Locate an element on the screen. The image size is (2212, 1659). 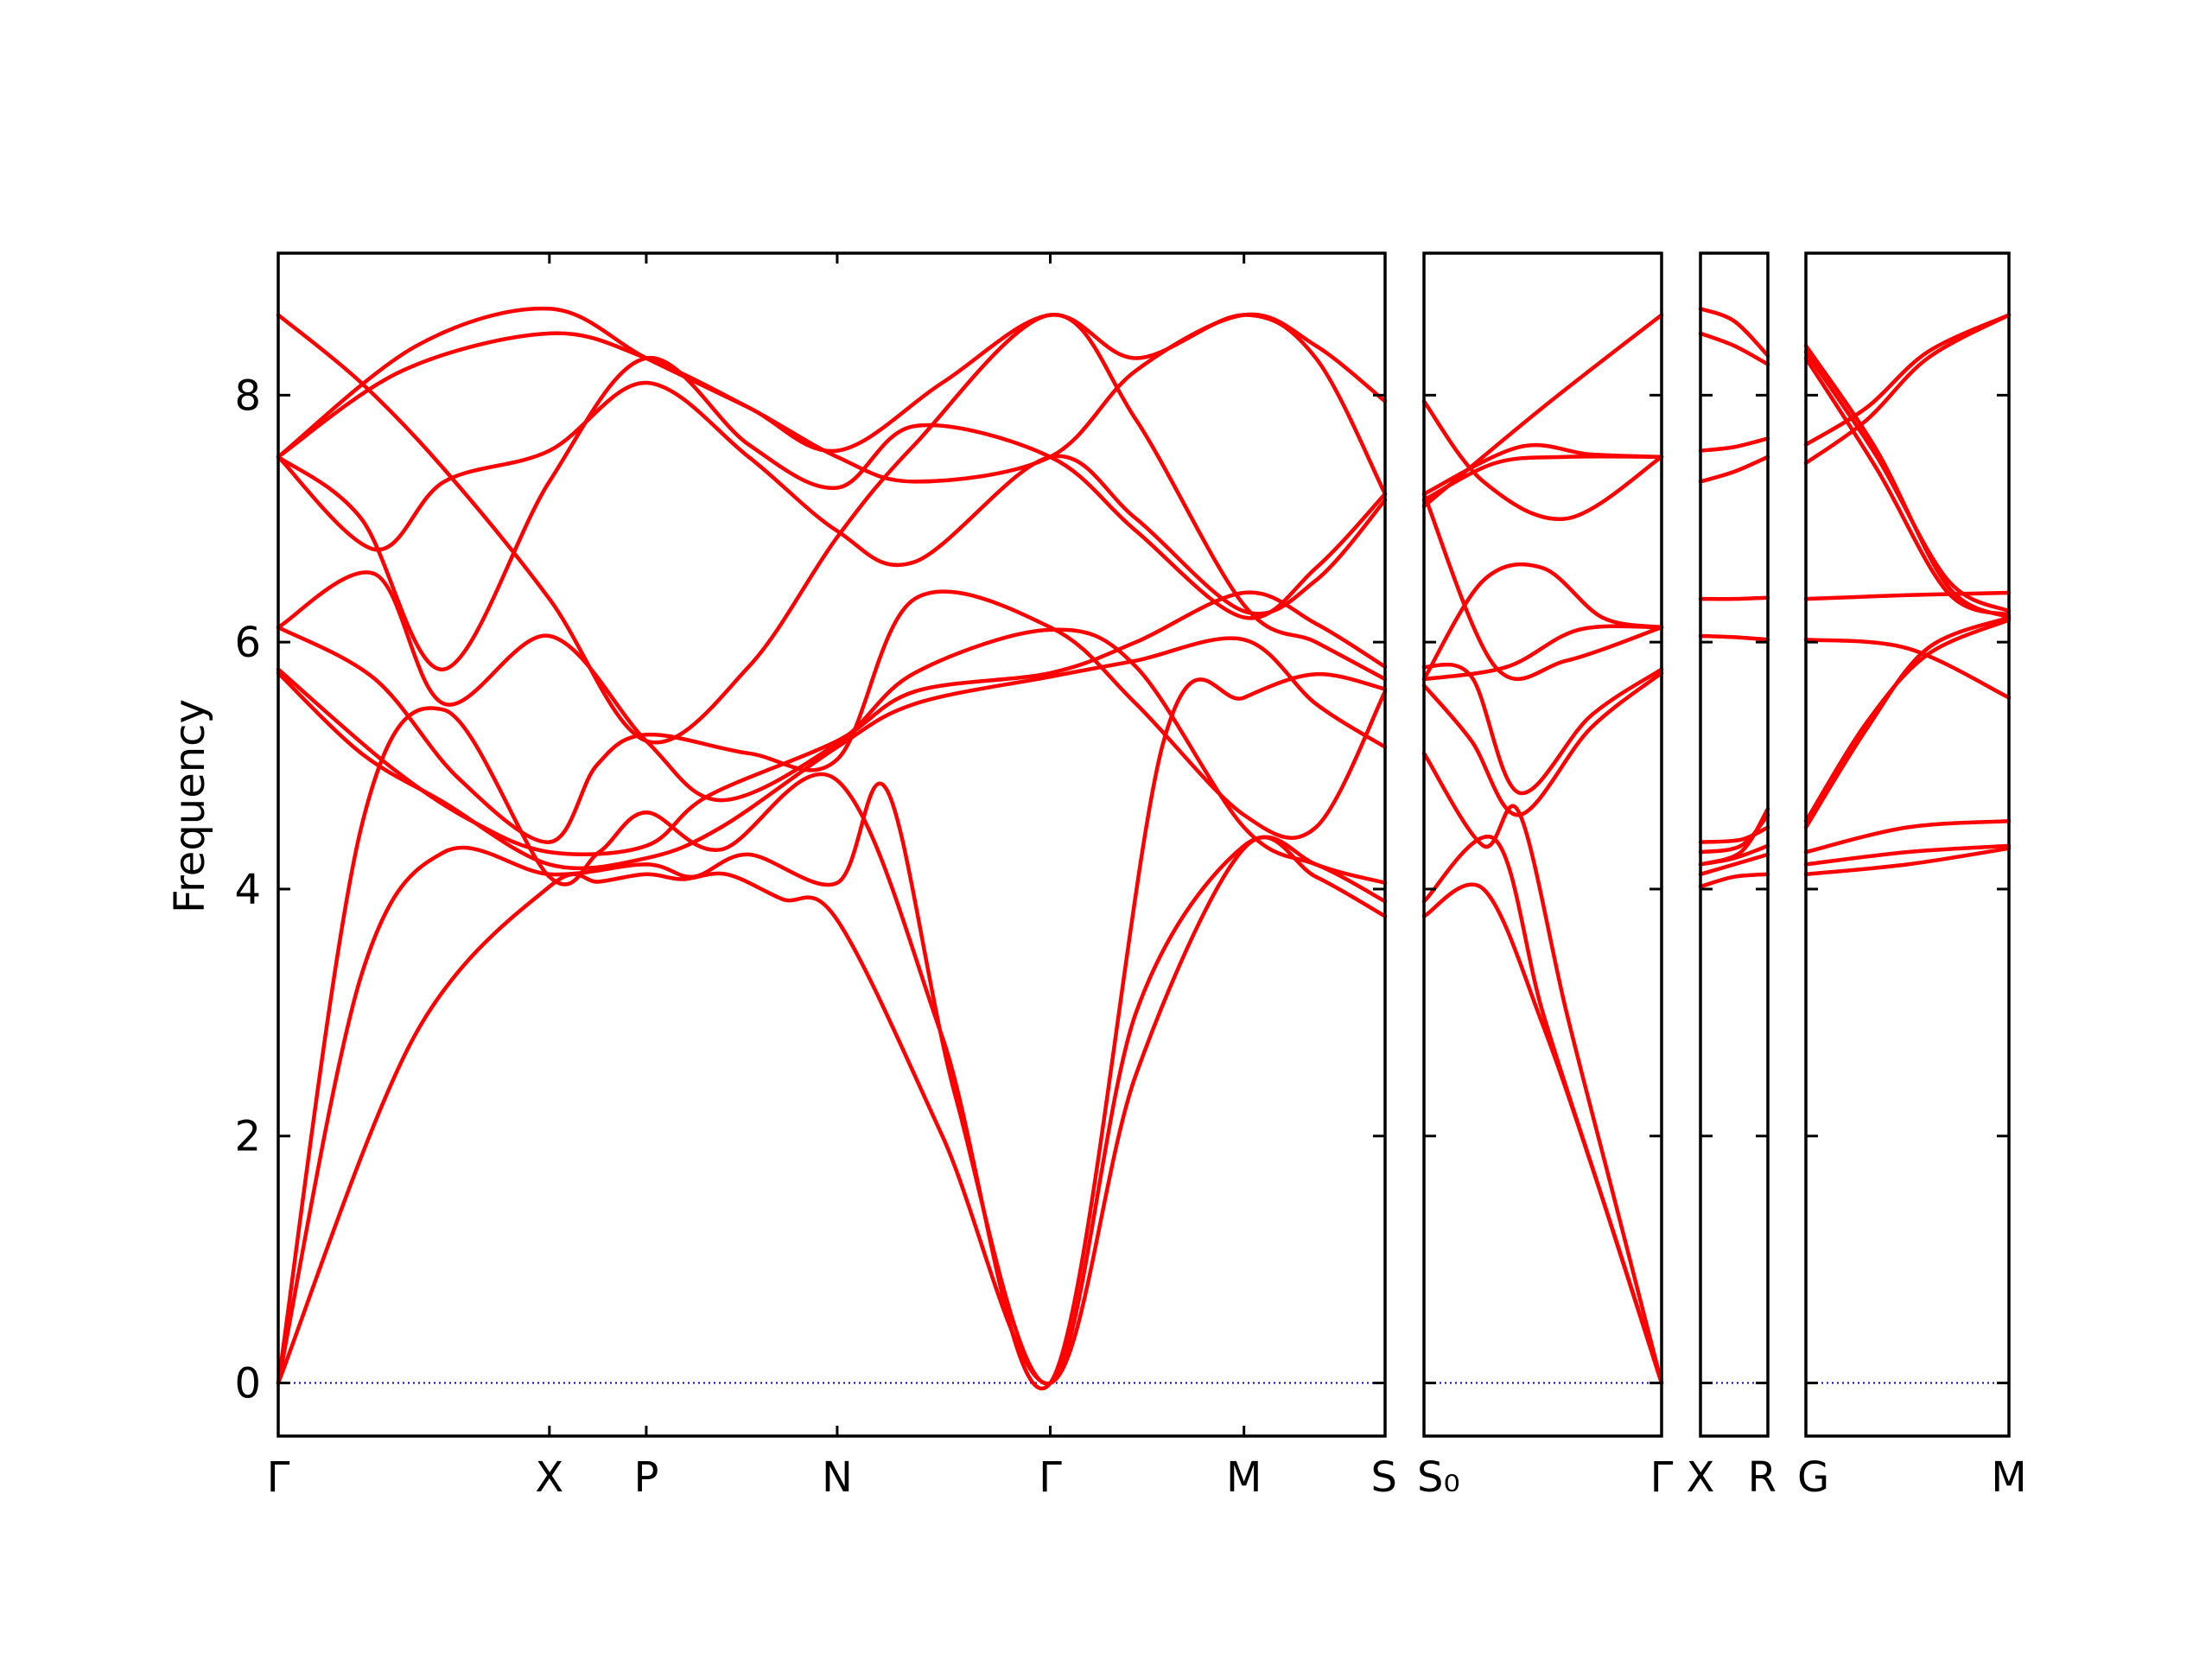
ytick-label-4: 4 is located at coordinates (247, 890).